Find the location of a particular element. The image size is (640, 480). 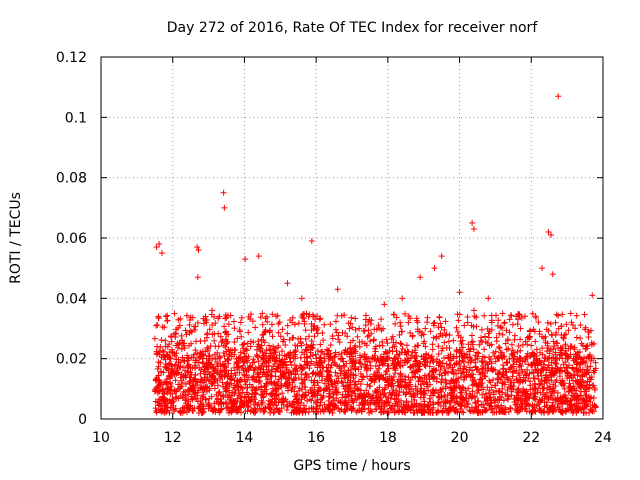

y-tick-label: 0.02 is located at coordinates (71, 360).